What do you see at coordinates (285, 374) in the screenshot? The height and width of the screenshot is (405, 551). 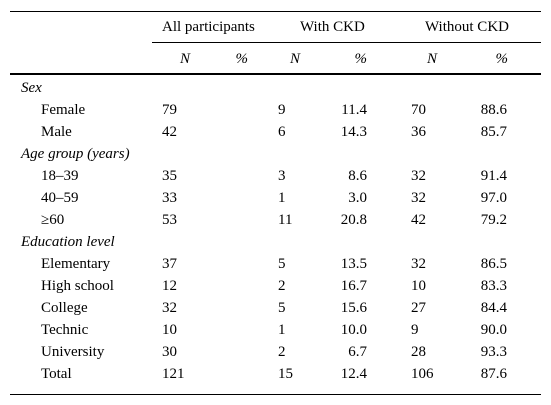 I see `table-cell: 15` at bounding box center [285, 374].